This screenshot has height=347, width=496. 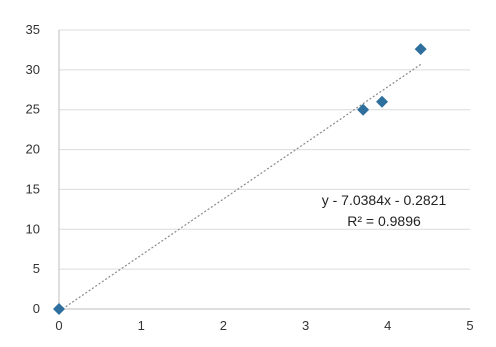 What do you see at coordinates (33, 69) in the screenshot?
I see `y-tick-label: 30` at bounding box center [33, 69].